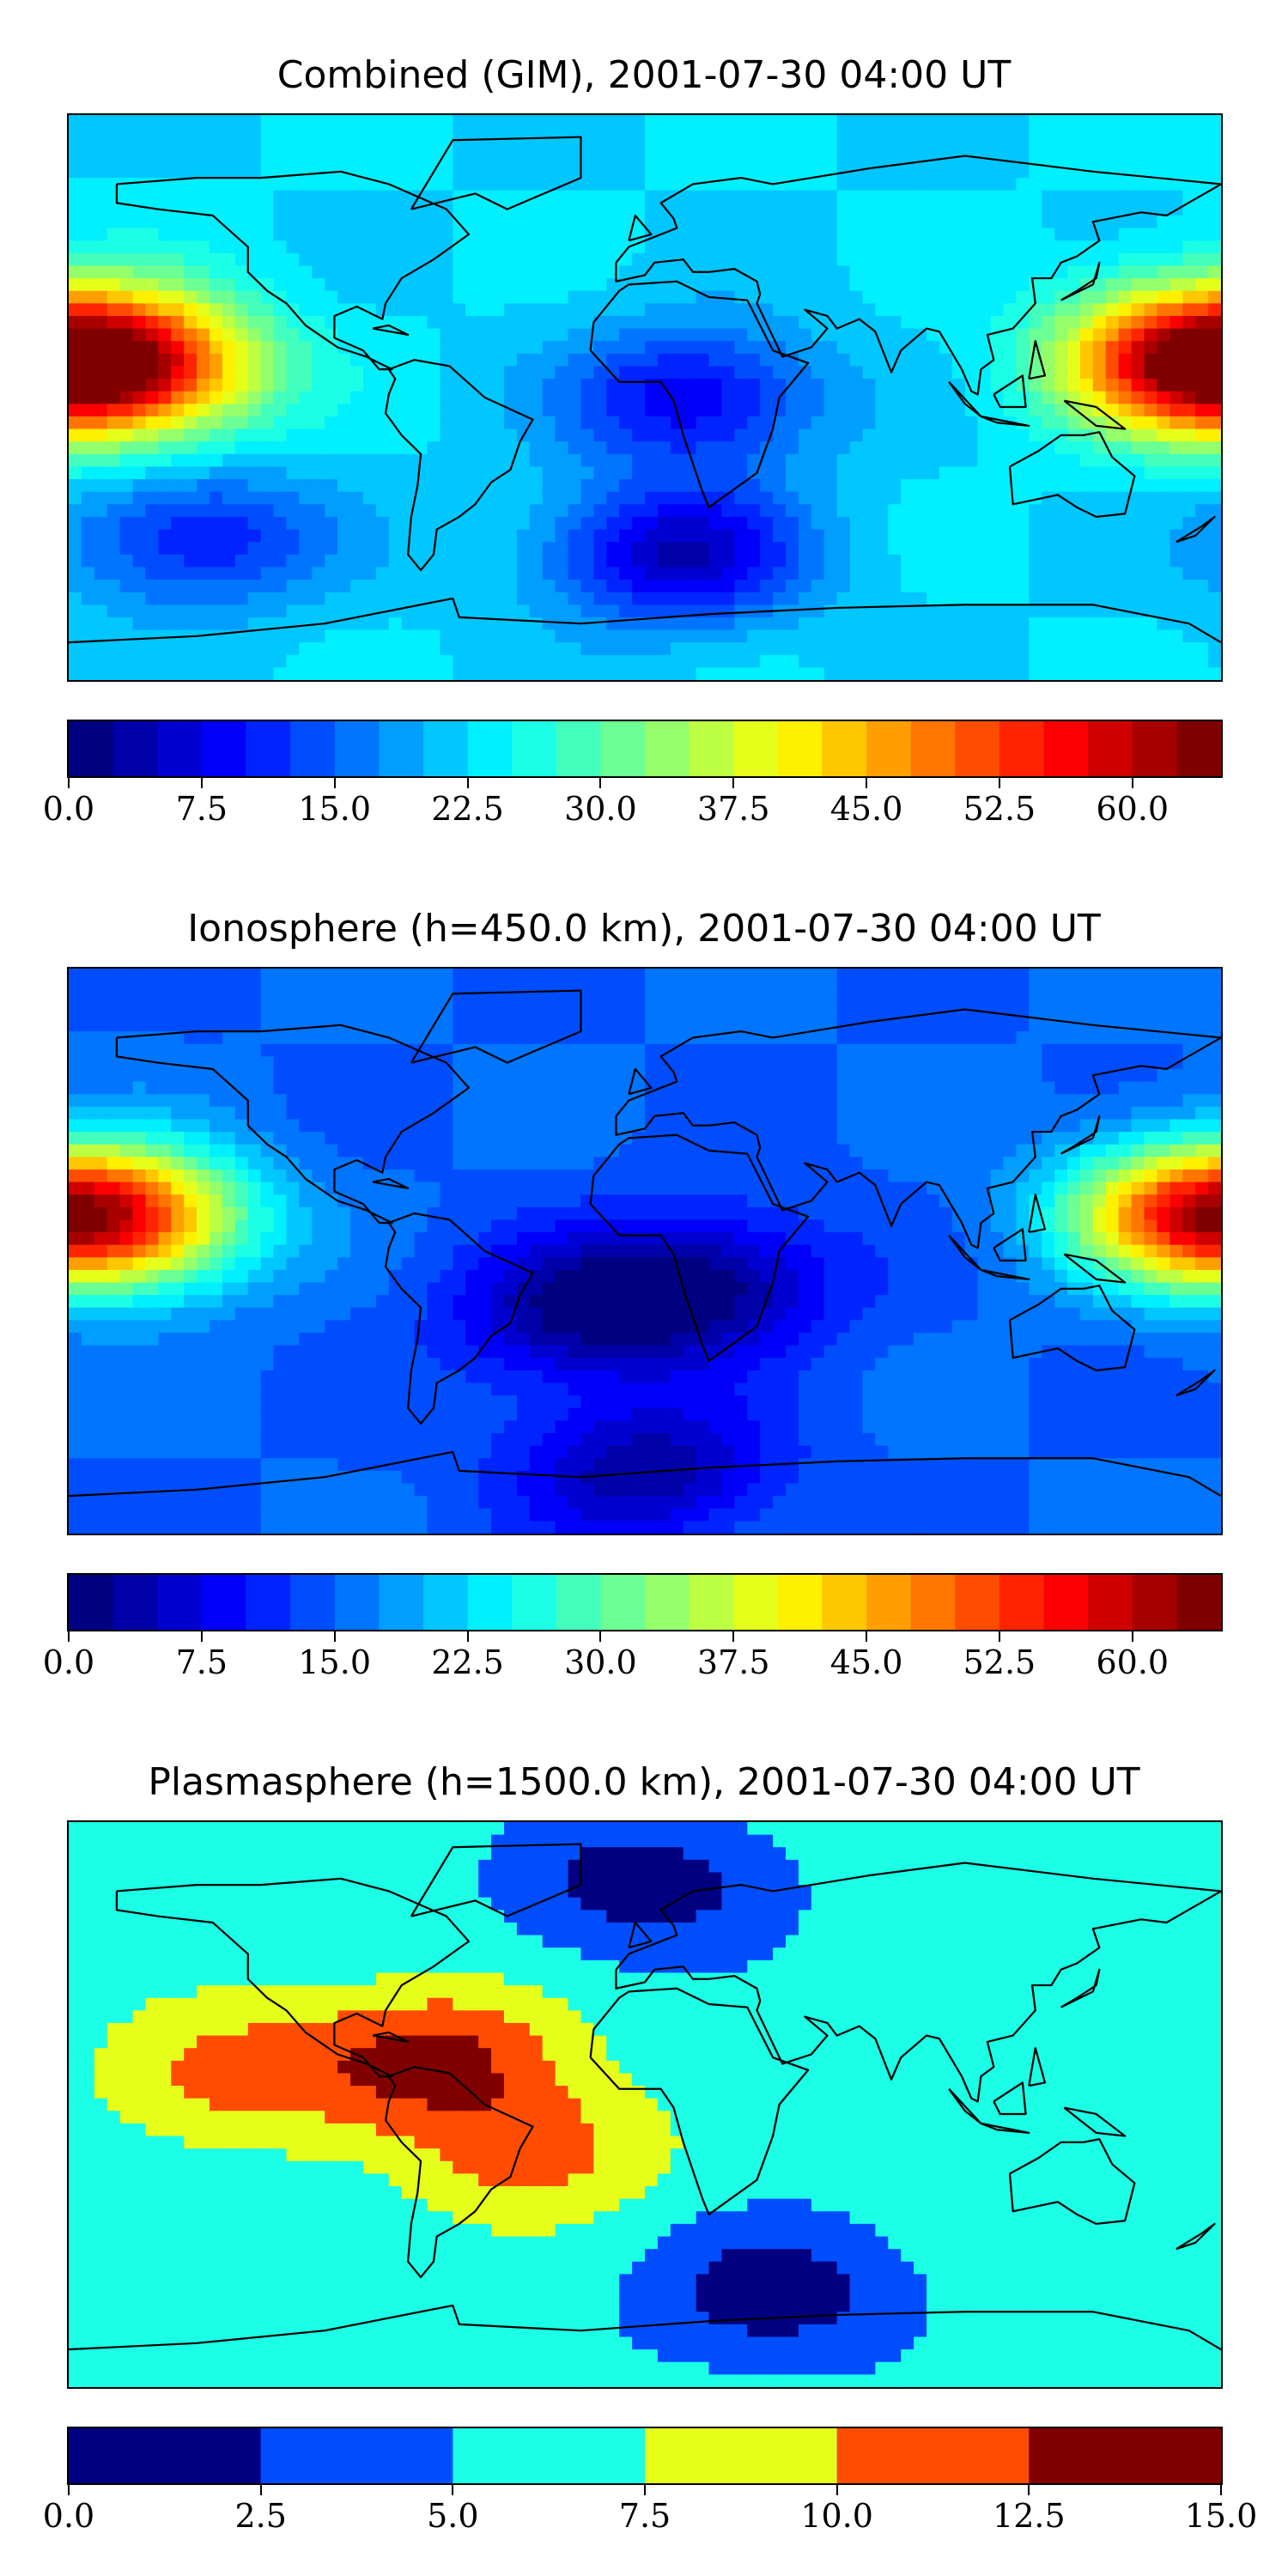 The width and height of the screenshot is (1288, 2576). What do you see at coordinates (69, 783) in the screenshot?
I see `colorbar-tick-mark` at bounding box center [69, 783].